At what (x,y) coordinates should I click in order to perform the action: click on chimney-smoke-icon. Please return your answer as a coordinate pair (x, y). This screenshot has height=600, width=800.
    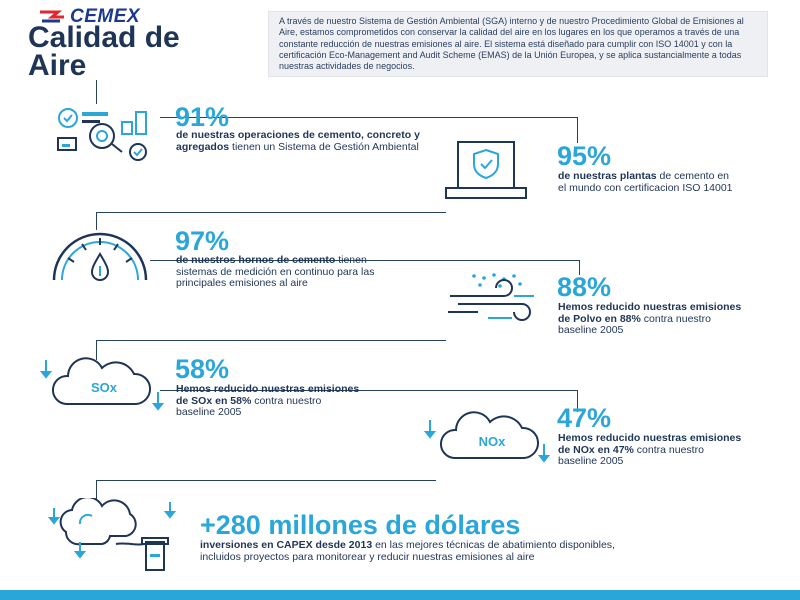
    Looking at the image, I should click on (112, 534).